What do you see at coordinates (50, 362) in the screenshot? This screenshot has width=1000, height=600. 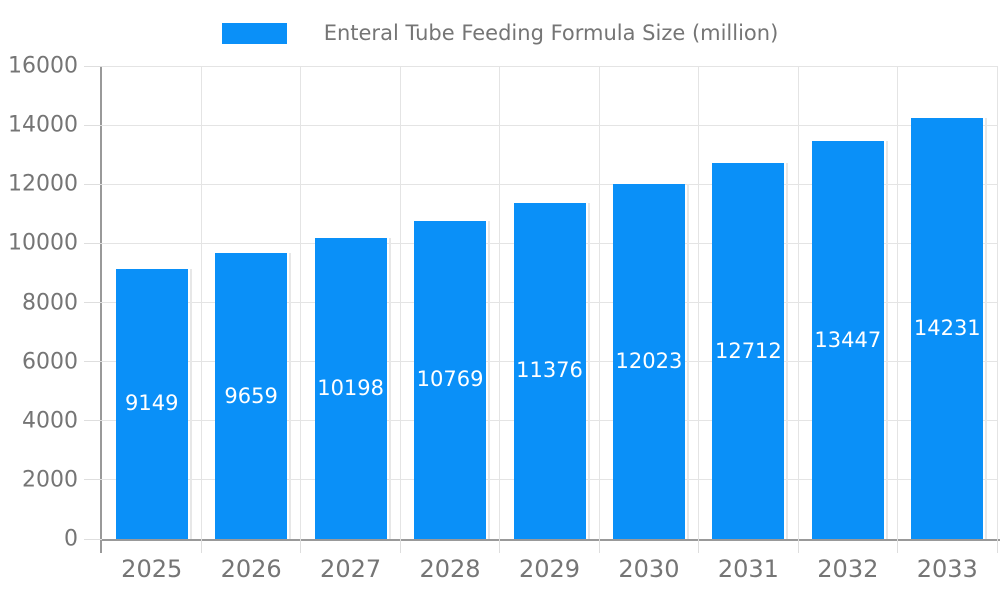 I see `y-tick-label: 6000` at bounding box center [50, 362].